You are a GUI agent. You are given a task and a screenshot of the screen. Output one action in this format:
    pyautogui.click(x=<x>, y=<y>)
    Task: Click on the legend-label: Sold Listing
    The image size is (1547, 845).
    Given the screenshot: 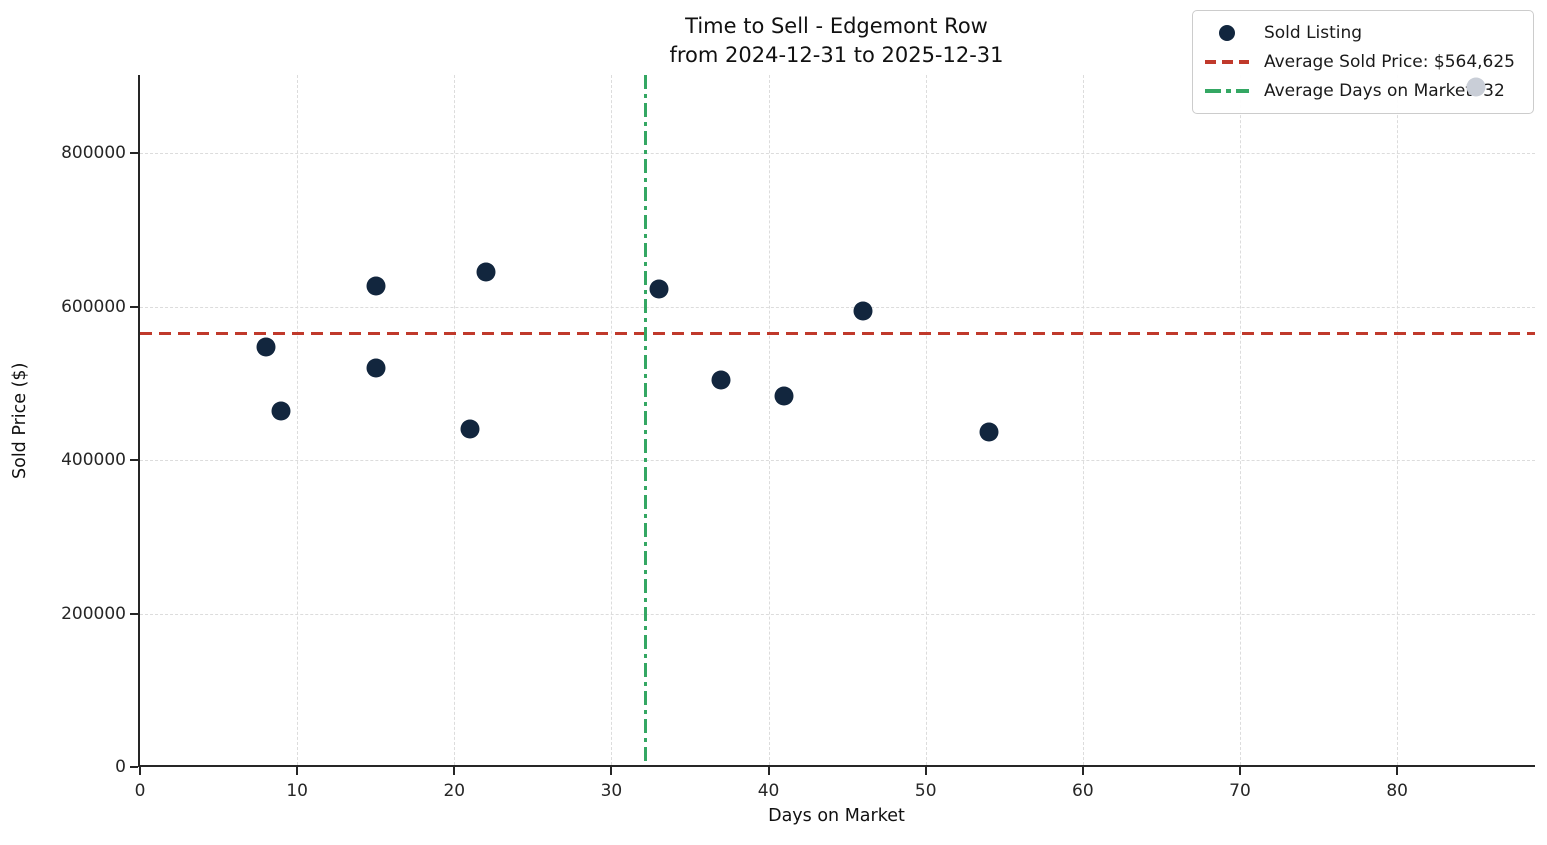 What is the action you would take?
    pyautogui.click(x=1313, y=33)
    